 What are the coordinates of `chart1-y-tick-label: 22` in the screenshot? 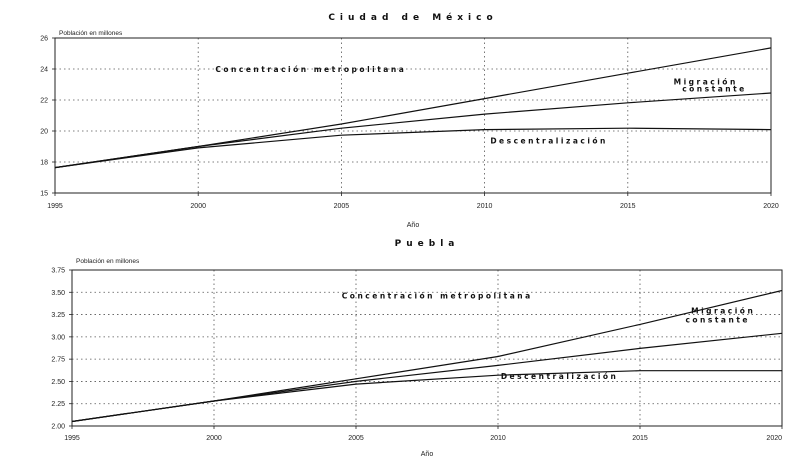 It's located at (44, 101).